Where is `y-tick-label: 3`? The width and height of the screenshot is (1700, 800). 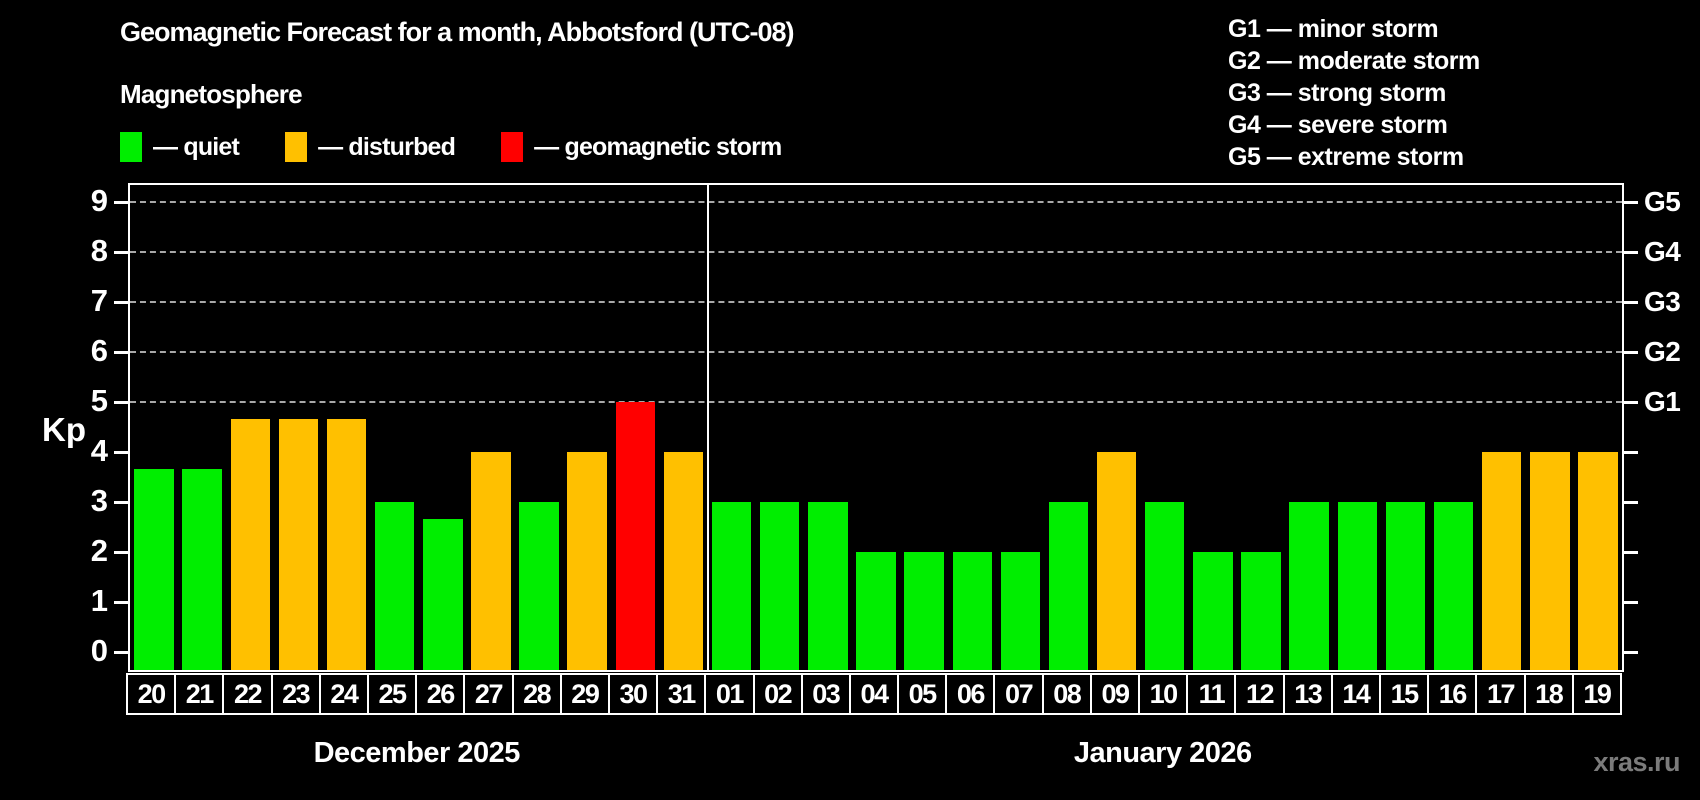
y-tick-label: 3 is located at coordinates (99, 500).